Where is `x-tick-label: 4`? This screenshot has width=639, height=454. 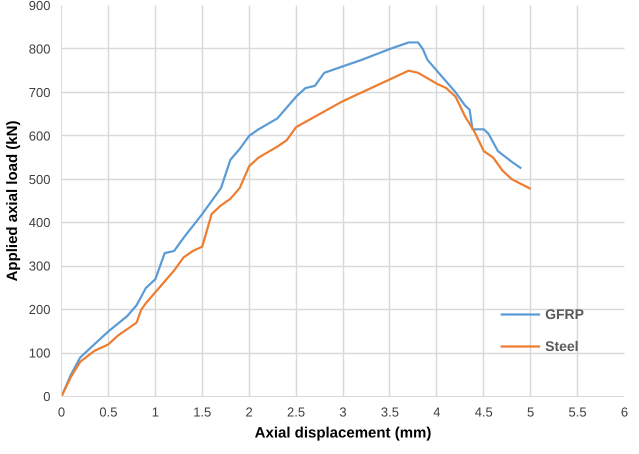
x-tick-label: 4 is located at coordinates (436, 412).